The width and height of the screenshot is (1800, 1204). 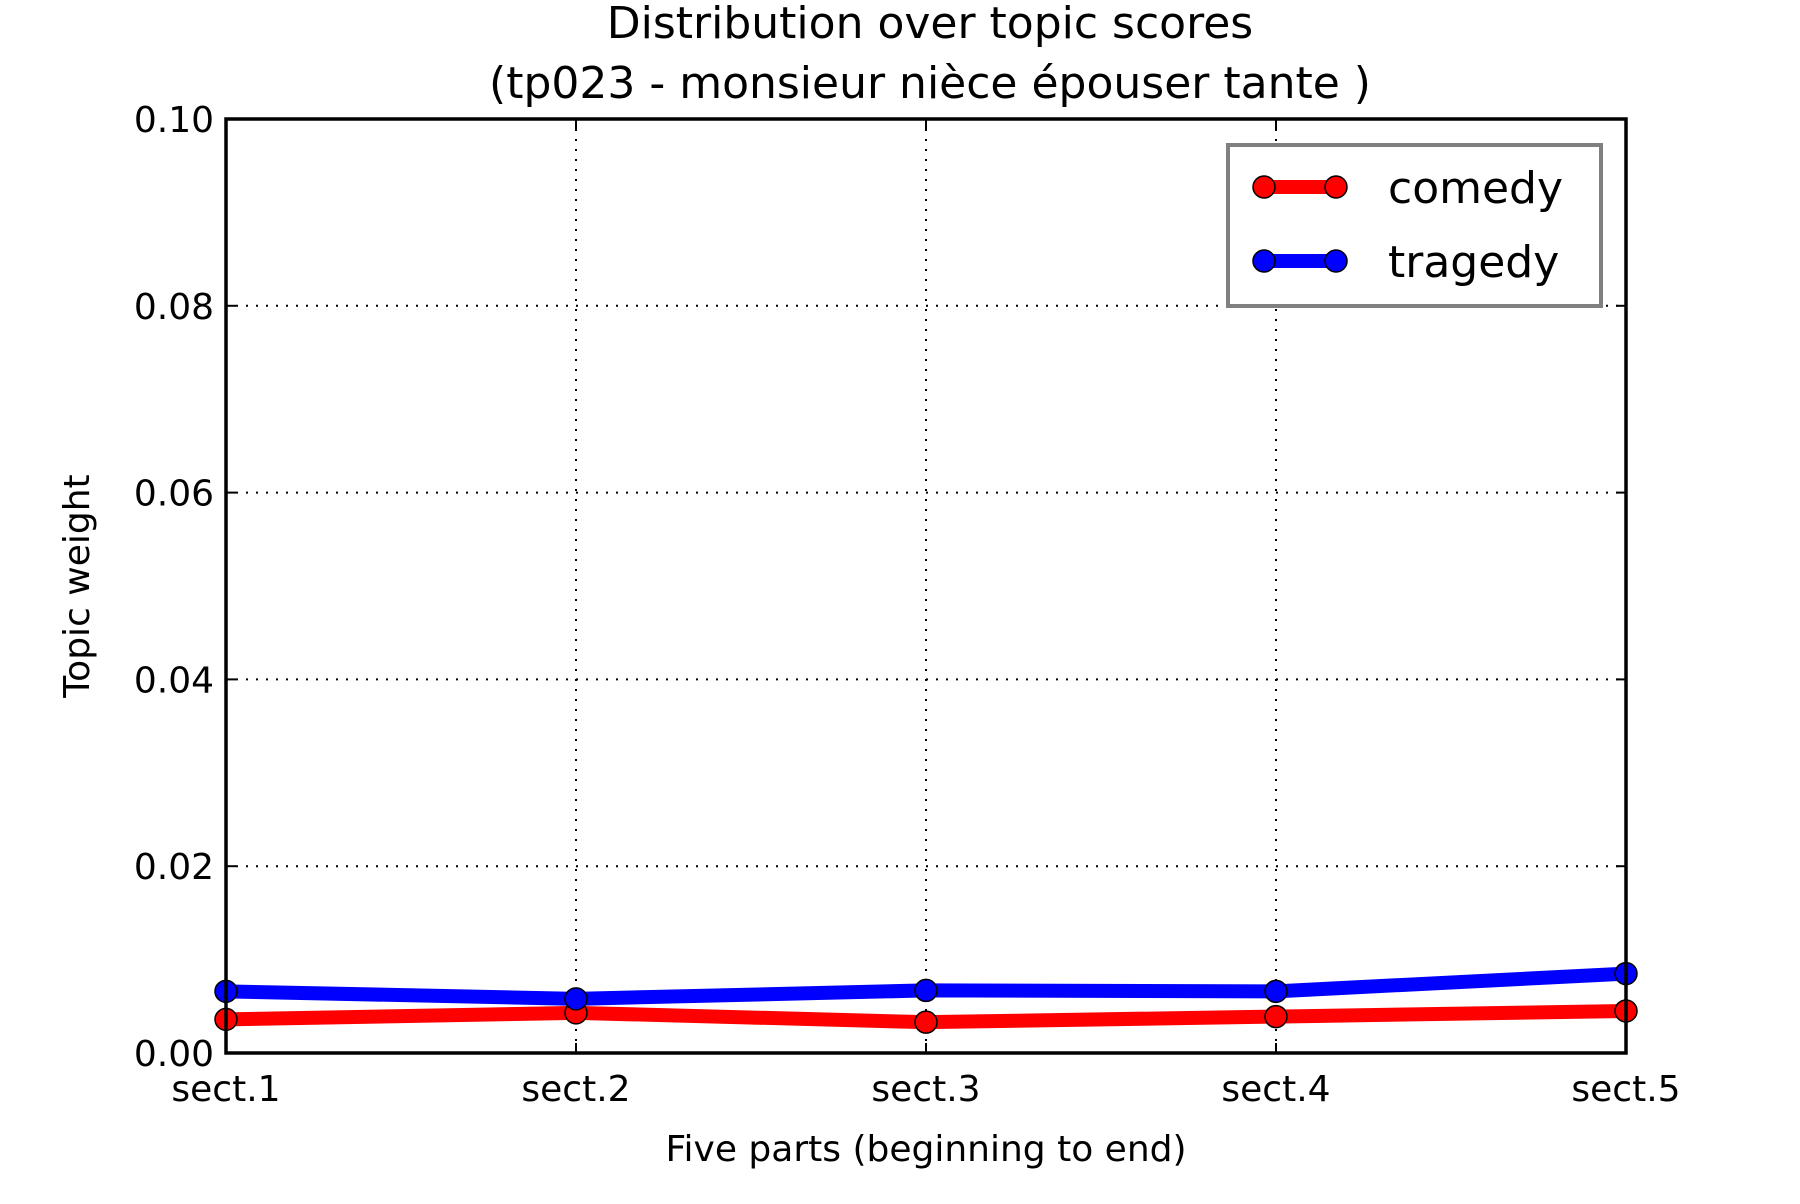 I want to click on y-tick-label: 0.04, so click(x=174, y=680).